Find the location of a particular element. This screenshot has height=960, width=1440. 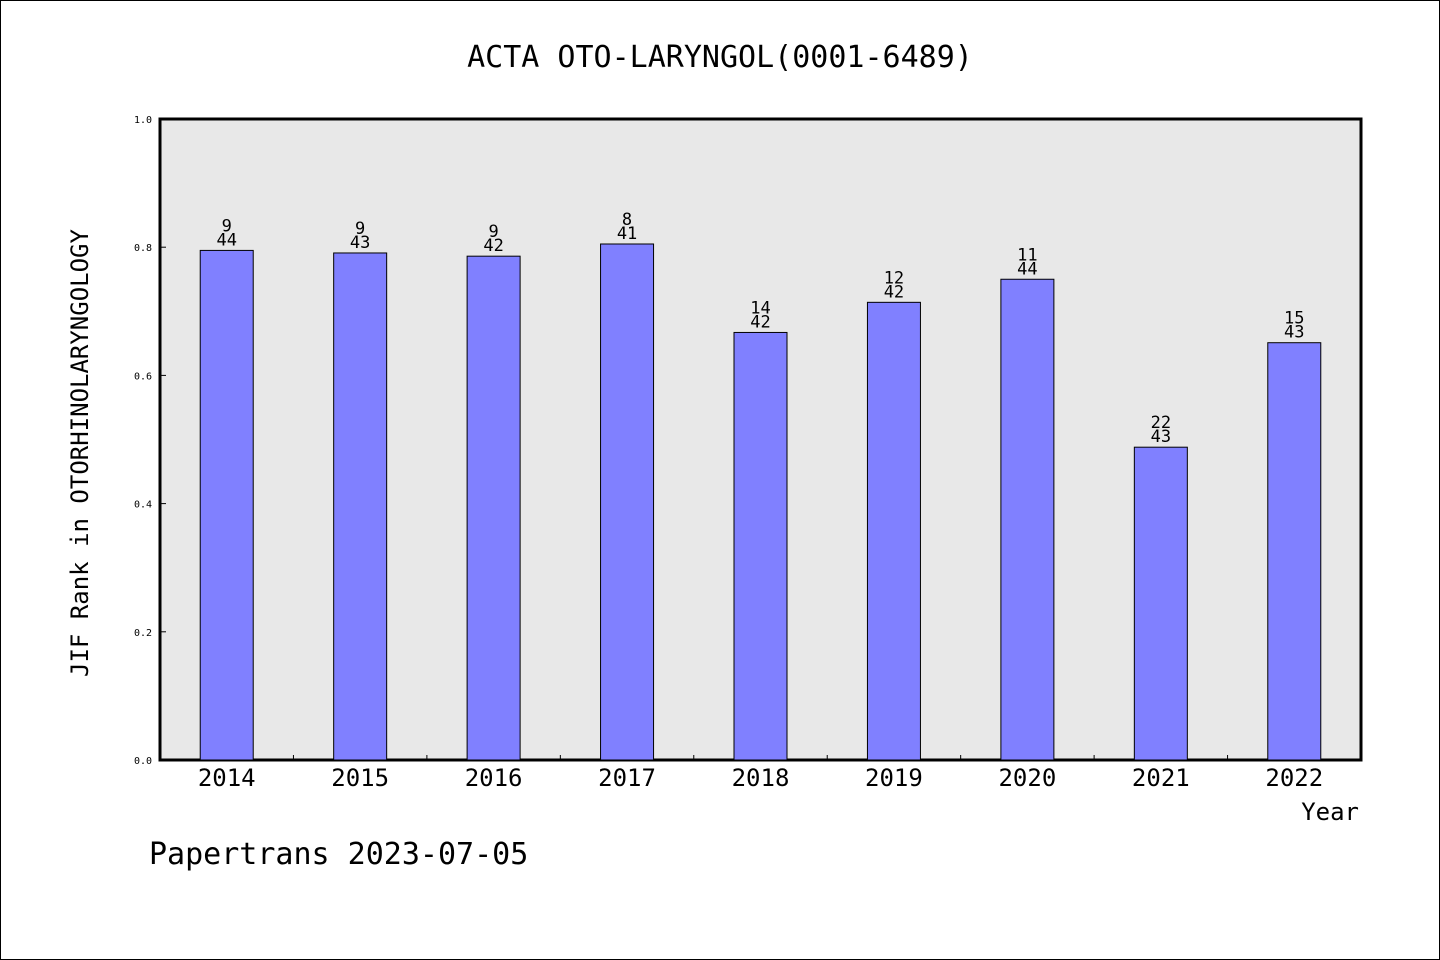

x-tick-label: 2018 is located at coordinates (761, 778).